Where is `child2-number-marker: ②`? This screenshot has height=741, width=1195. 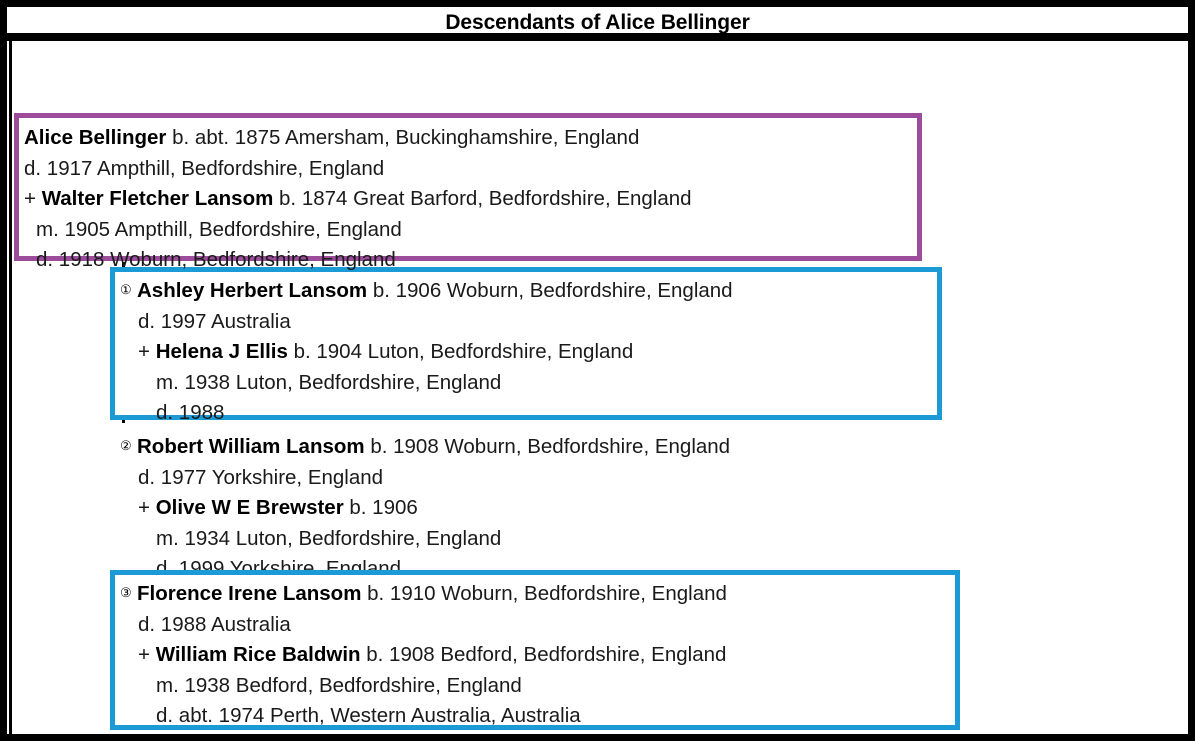
child2-number-marker: ② is located at coordinates (126, 445).